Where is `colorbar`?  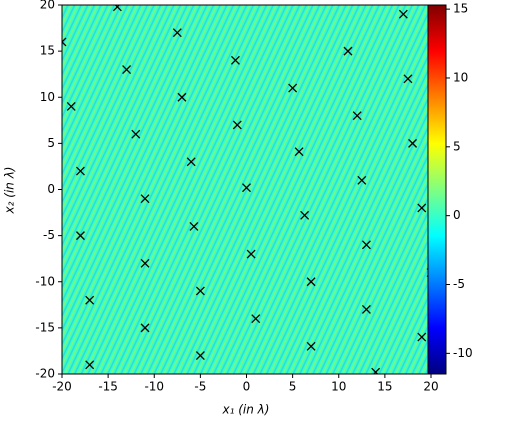 colorbar is located at coordinates (437, 189).